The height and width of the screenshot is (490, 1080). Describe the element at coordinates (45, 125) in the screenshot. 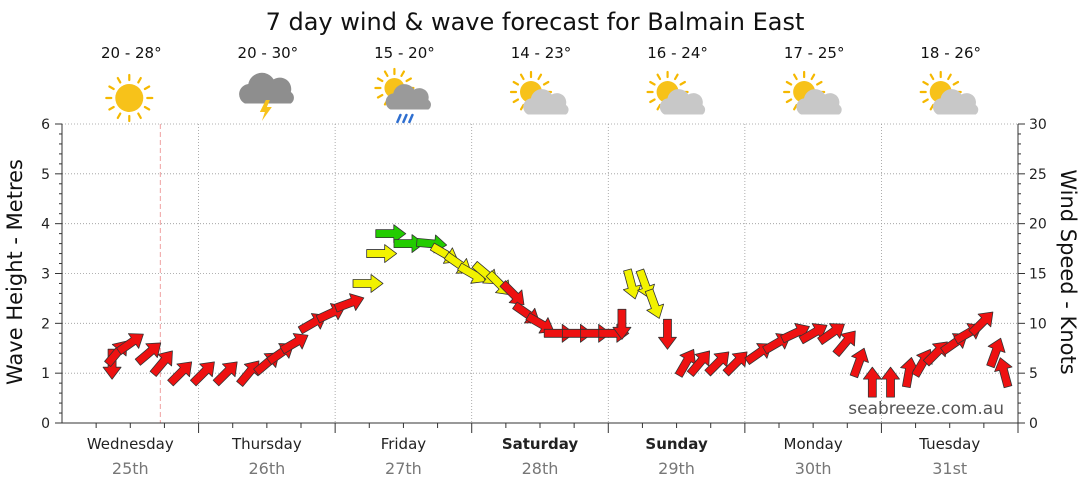

I see `left-tick-label: 6` at that location.